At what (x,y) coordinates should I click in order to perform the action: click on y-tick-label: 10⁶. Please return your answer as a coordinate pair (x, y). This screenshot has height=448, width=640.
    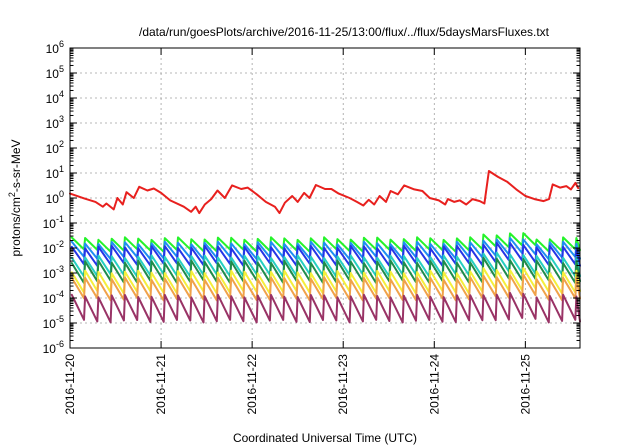
    Looking at the image, I should click on (55, 47).